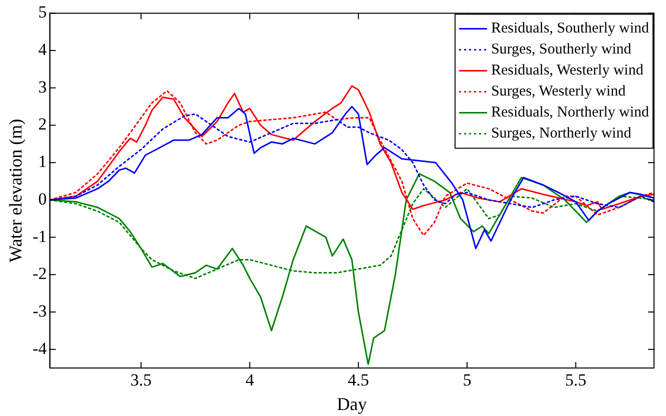 This screenshot has width=666, height=416. I want to click on y-axis-title: Water elevation (m), so click(16, 190).